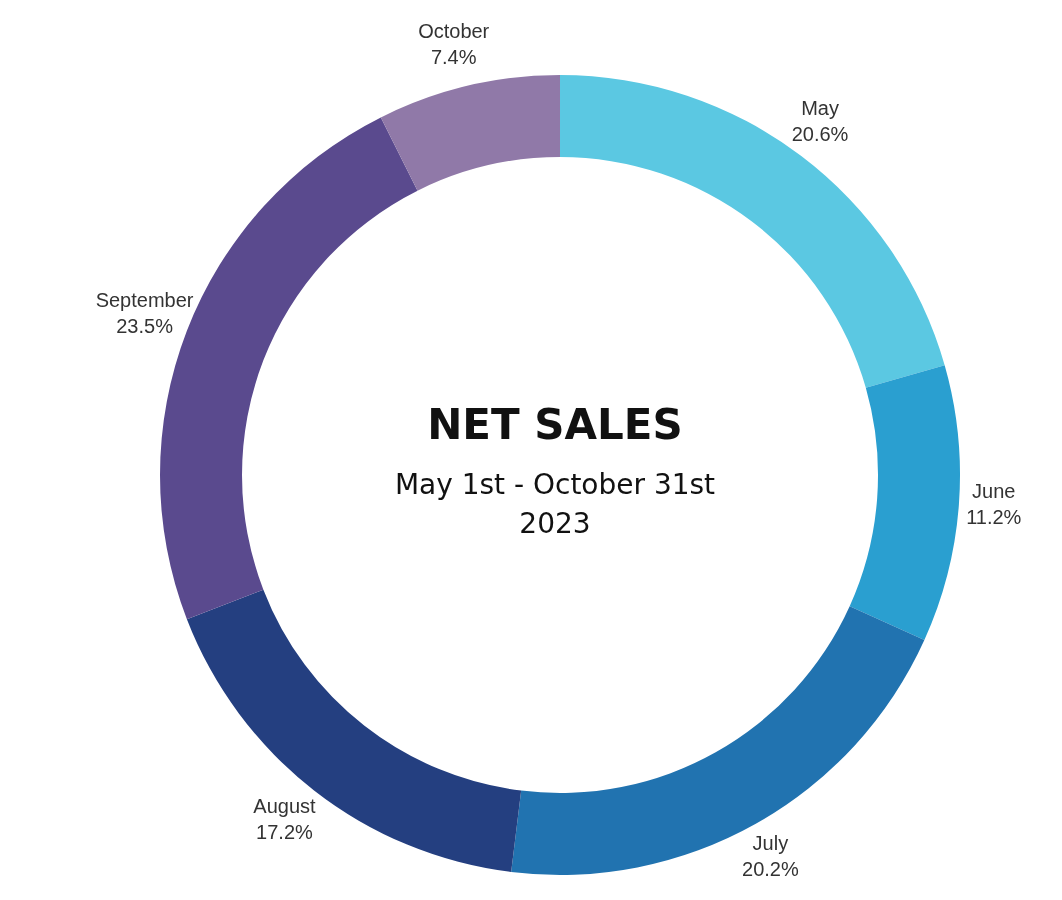 Image resolution: width=1062 pixels, height=900 pixels. I want to click on data-label: 11.2%, so click(994, 517).